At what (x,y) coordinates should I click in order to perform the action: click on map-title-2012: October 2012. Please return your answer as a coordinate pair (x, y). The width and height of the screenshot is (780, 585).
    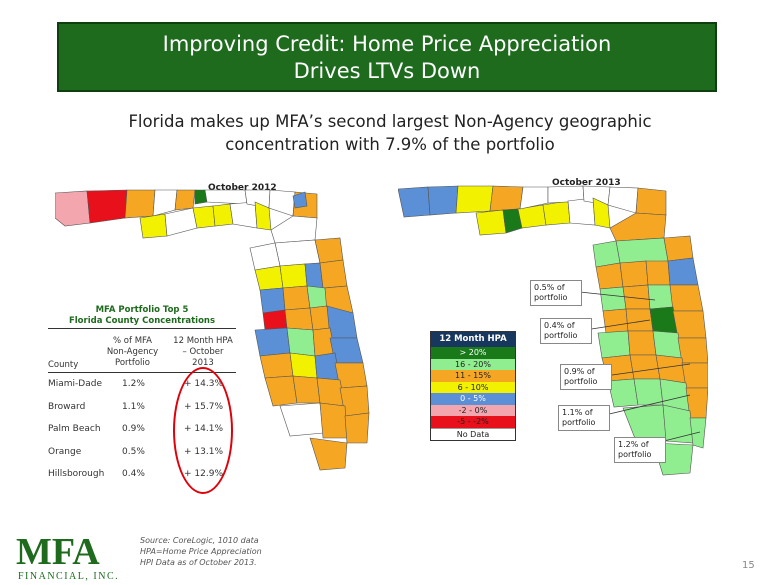
    Looking at the image, I should click on (242, 188).